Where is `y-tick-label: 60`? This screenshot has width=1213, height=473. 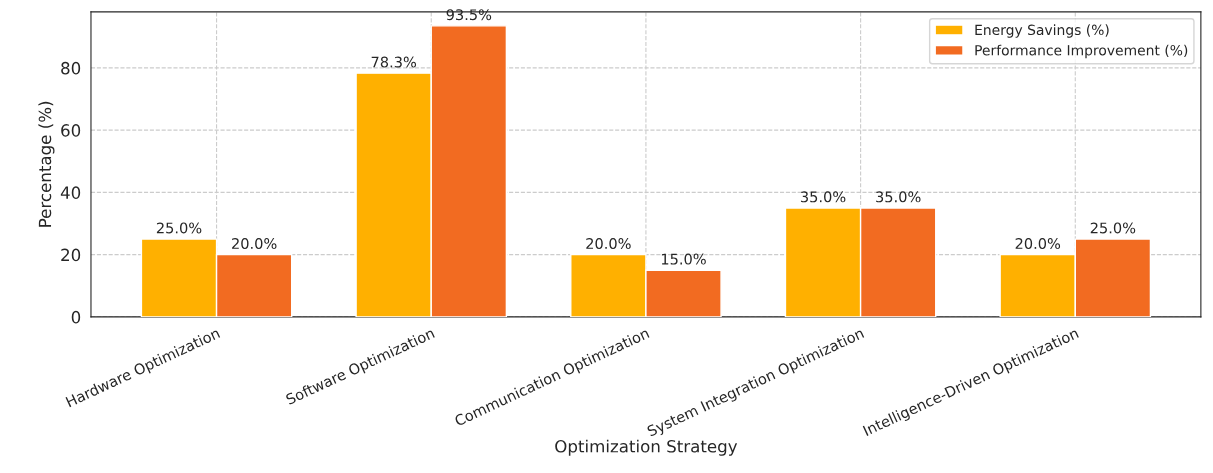
y-tick-label: 60 is located at coordinates (71, 130).